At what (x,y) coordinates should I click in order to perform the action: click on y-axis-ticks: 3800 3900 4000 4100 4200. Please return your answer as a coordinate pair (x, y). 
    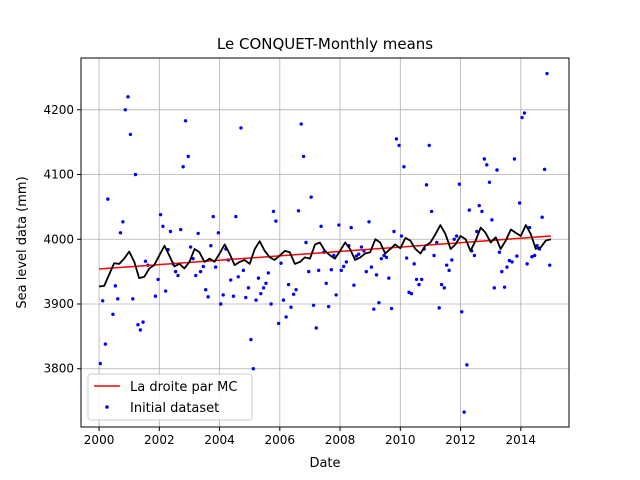
    Looking at the image, I should click on (62, 239).